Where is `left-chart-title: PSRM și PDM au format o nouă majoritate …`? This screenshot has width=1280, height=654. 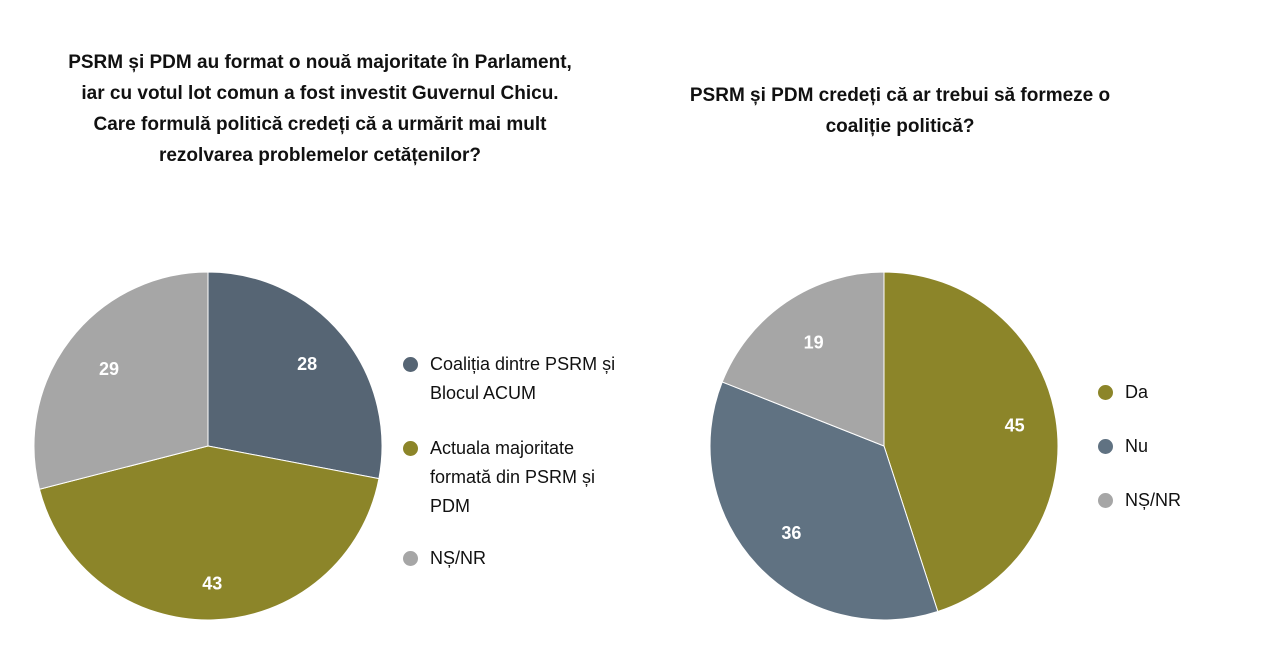 left-chart-title: PSRM și PDM au format o nouă majoritate … is located at coordinates (320, 109).